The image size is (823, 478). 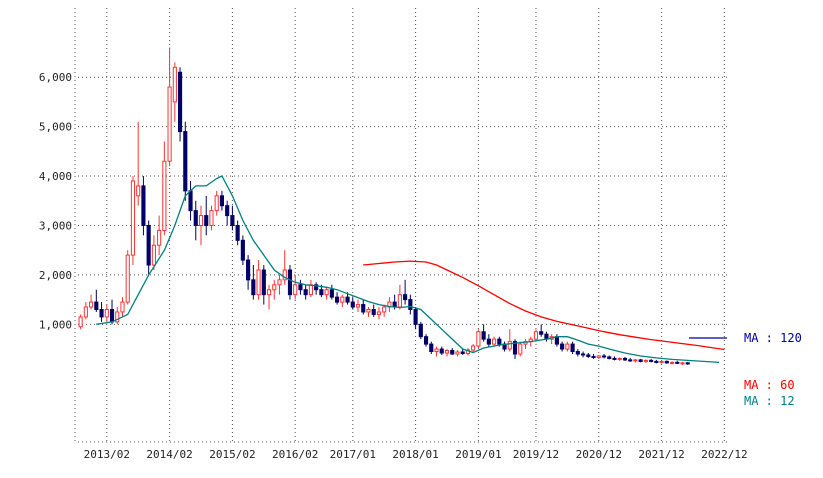 I want to click on y-tick-label: 4,000, so click(x=55, y=176).